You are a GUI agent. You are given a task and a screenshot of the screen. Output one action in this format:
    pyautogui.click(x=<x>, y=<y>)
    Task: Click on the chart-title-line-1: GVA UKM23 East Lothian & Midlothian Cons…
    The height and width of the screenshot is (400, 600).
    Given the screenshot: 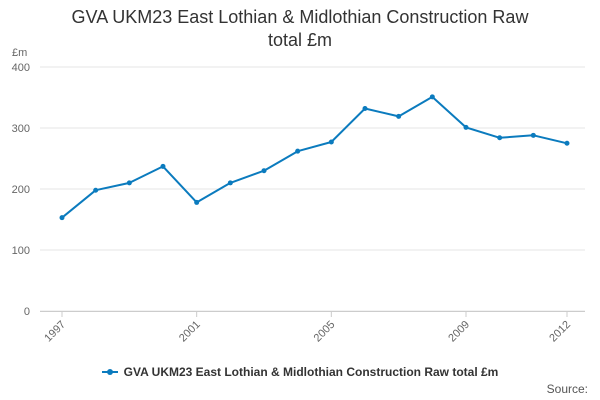 What is the action you would take?
    pyautogui.click(x=300, y=17)
    